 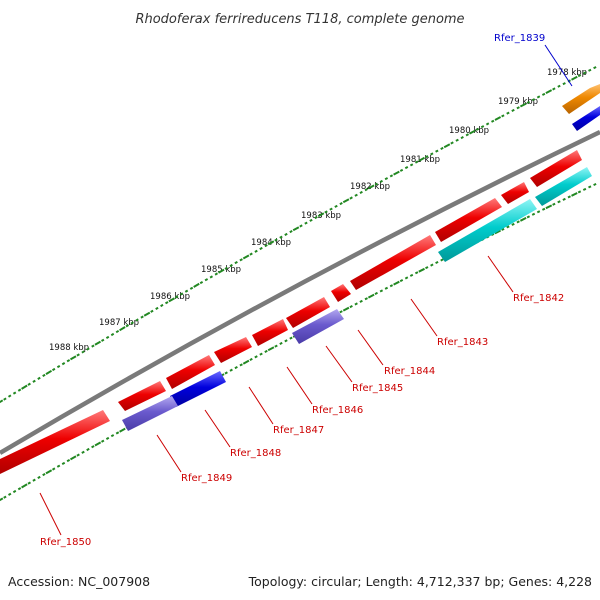 I want to click on gene-label-rfer-1847: Rfer_1847, so click(x=298, y=430).